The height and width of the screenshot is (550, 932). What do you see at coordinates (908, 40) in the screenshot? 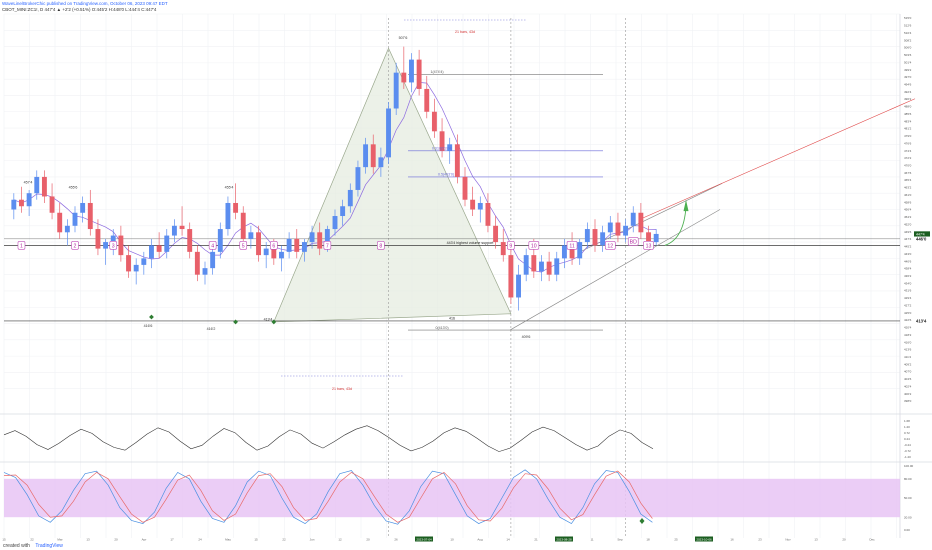
I see `price-tick: 508'2` at bounding box center [908, 40].